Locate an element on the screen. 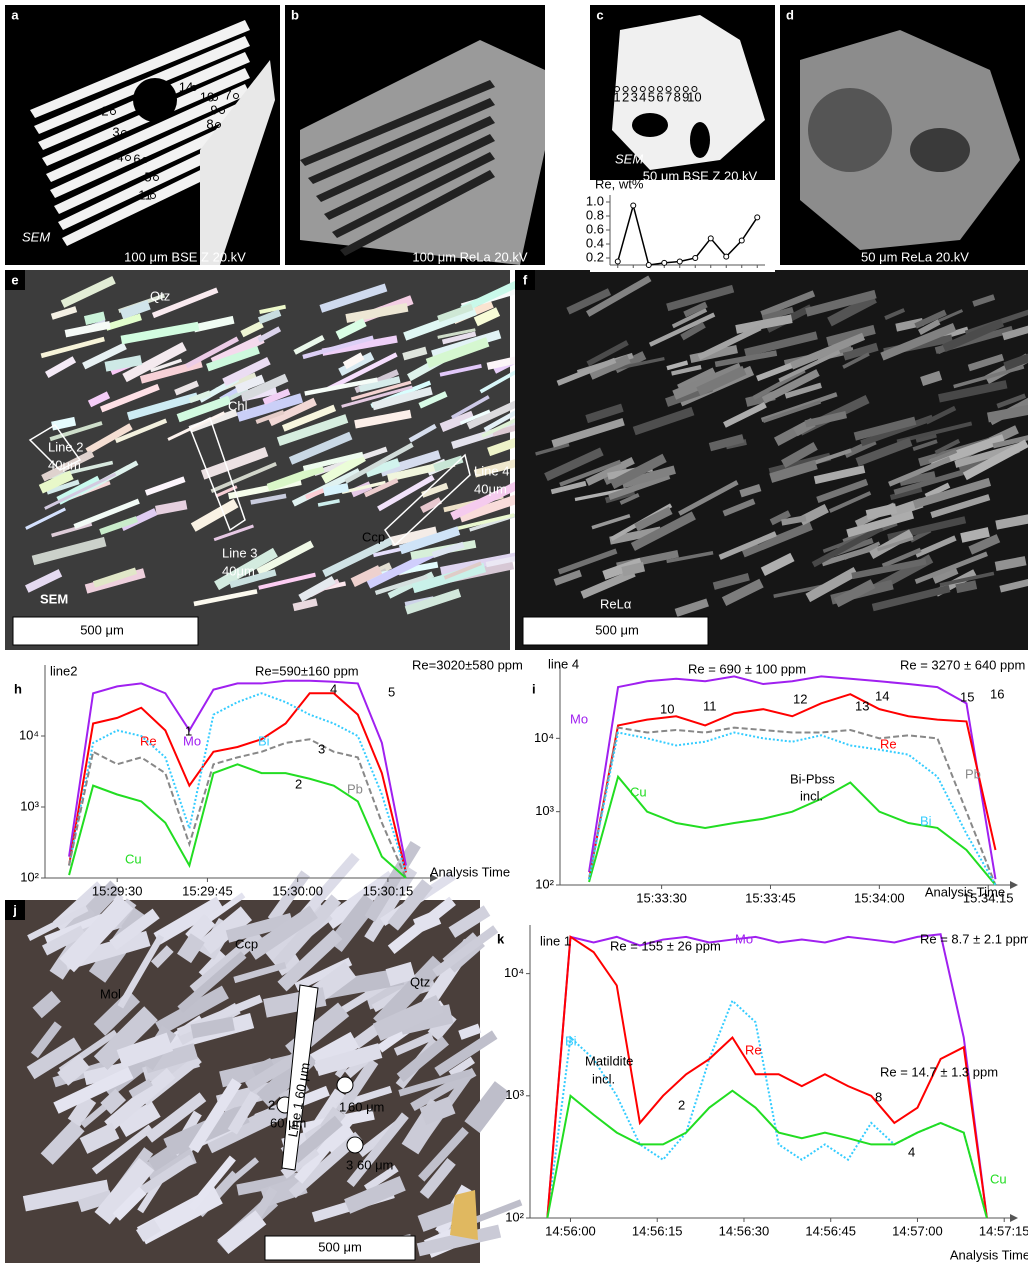 Image resolution: width=1028 pixels, height=1263 pixels. panel-label: h is located at coordinates (18, 688).